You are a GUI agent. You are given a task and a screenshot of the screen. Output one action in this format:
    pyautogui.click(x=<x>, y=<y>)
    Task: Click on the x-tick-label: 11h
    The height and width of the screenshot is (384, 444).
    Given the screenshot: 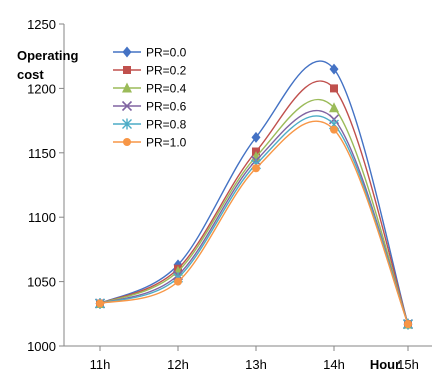 What is the action you would take?
    pyautogui.click(x=100, y=364)
    